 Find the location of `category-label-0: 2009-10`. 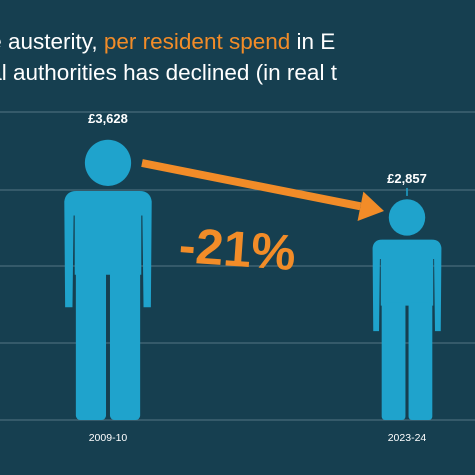

category-label-0: 2009-10 is located at coordinates (108, 438).